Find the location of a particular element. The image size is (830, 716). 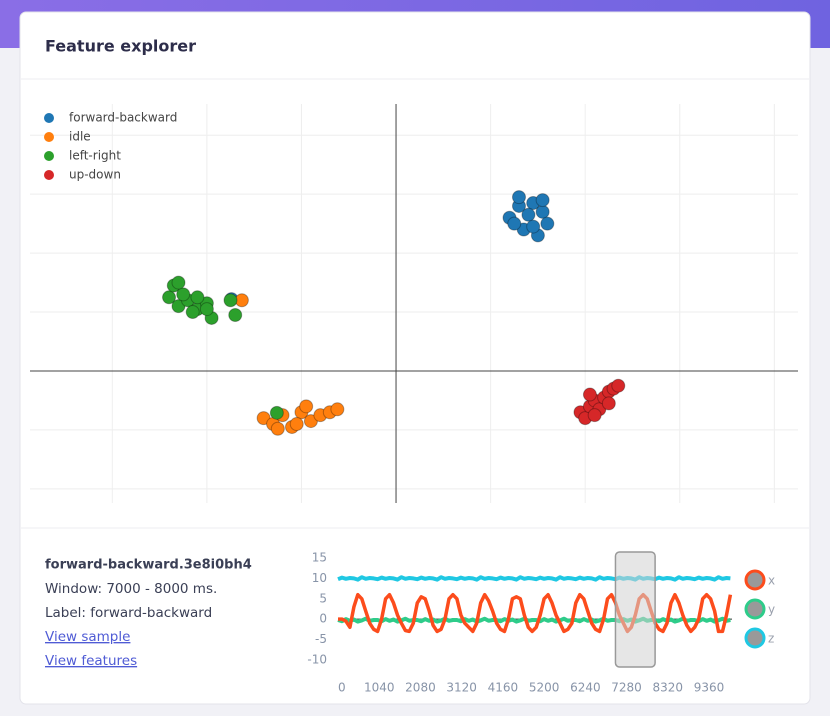

legend-label: x is located at coordinates (771, 581).